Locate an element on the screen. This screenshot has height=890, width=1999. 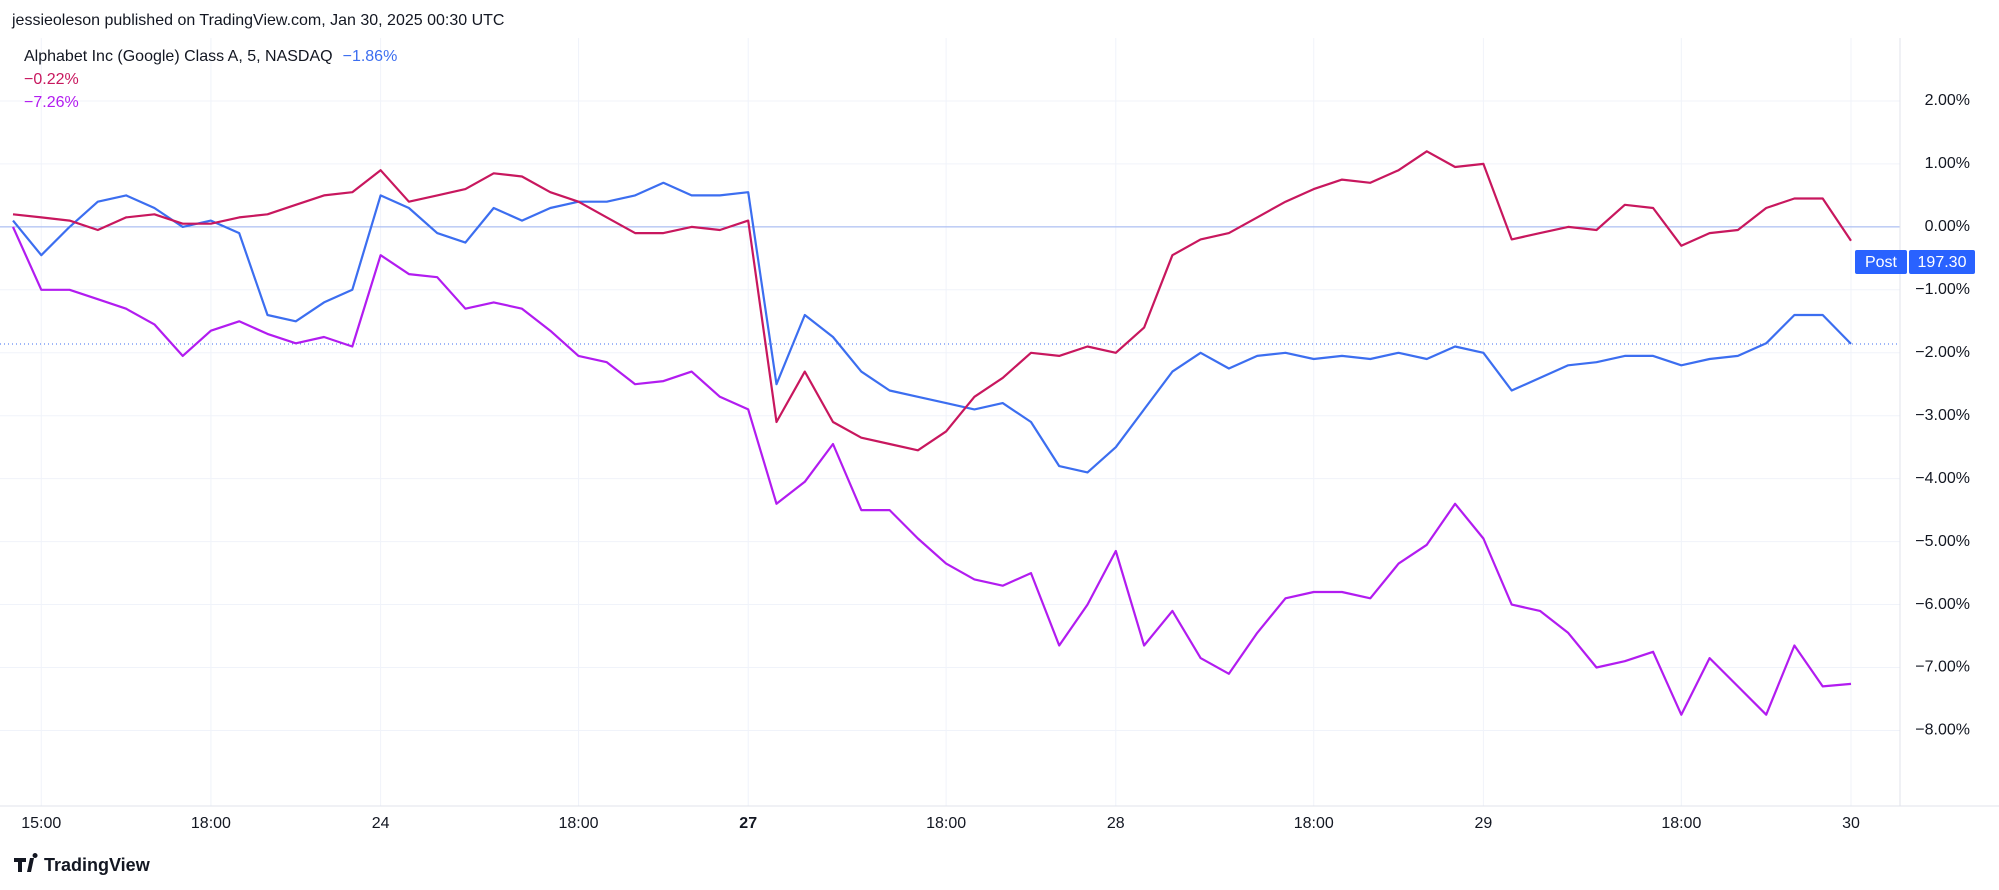
y-tick-label: −2.00% is located at coordinates (1942, 352).